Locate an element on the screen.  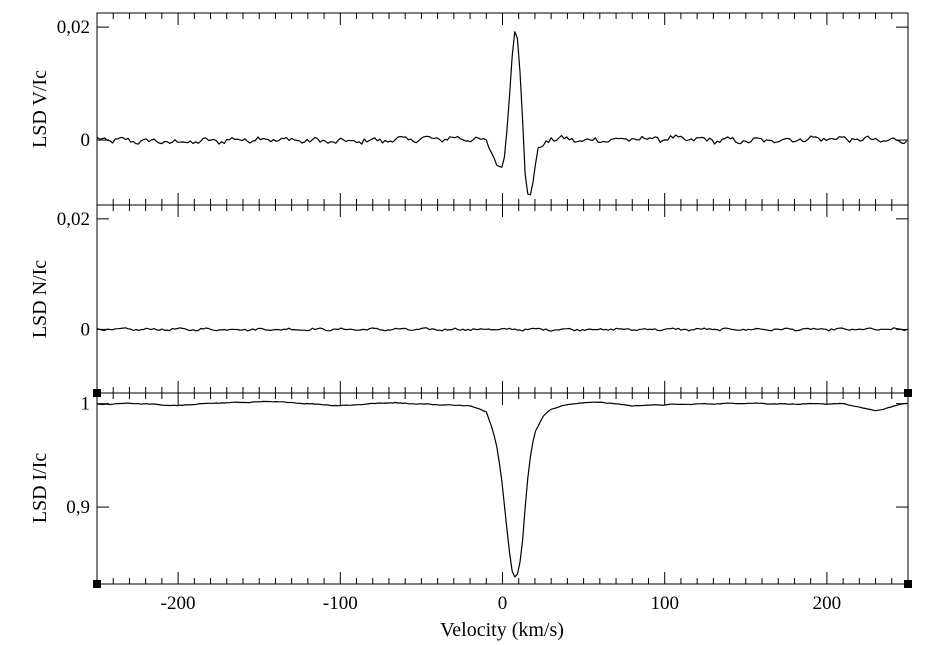
panel-i-ytick-label: 1 is located at coordinates (86, 404).